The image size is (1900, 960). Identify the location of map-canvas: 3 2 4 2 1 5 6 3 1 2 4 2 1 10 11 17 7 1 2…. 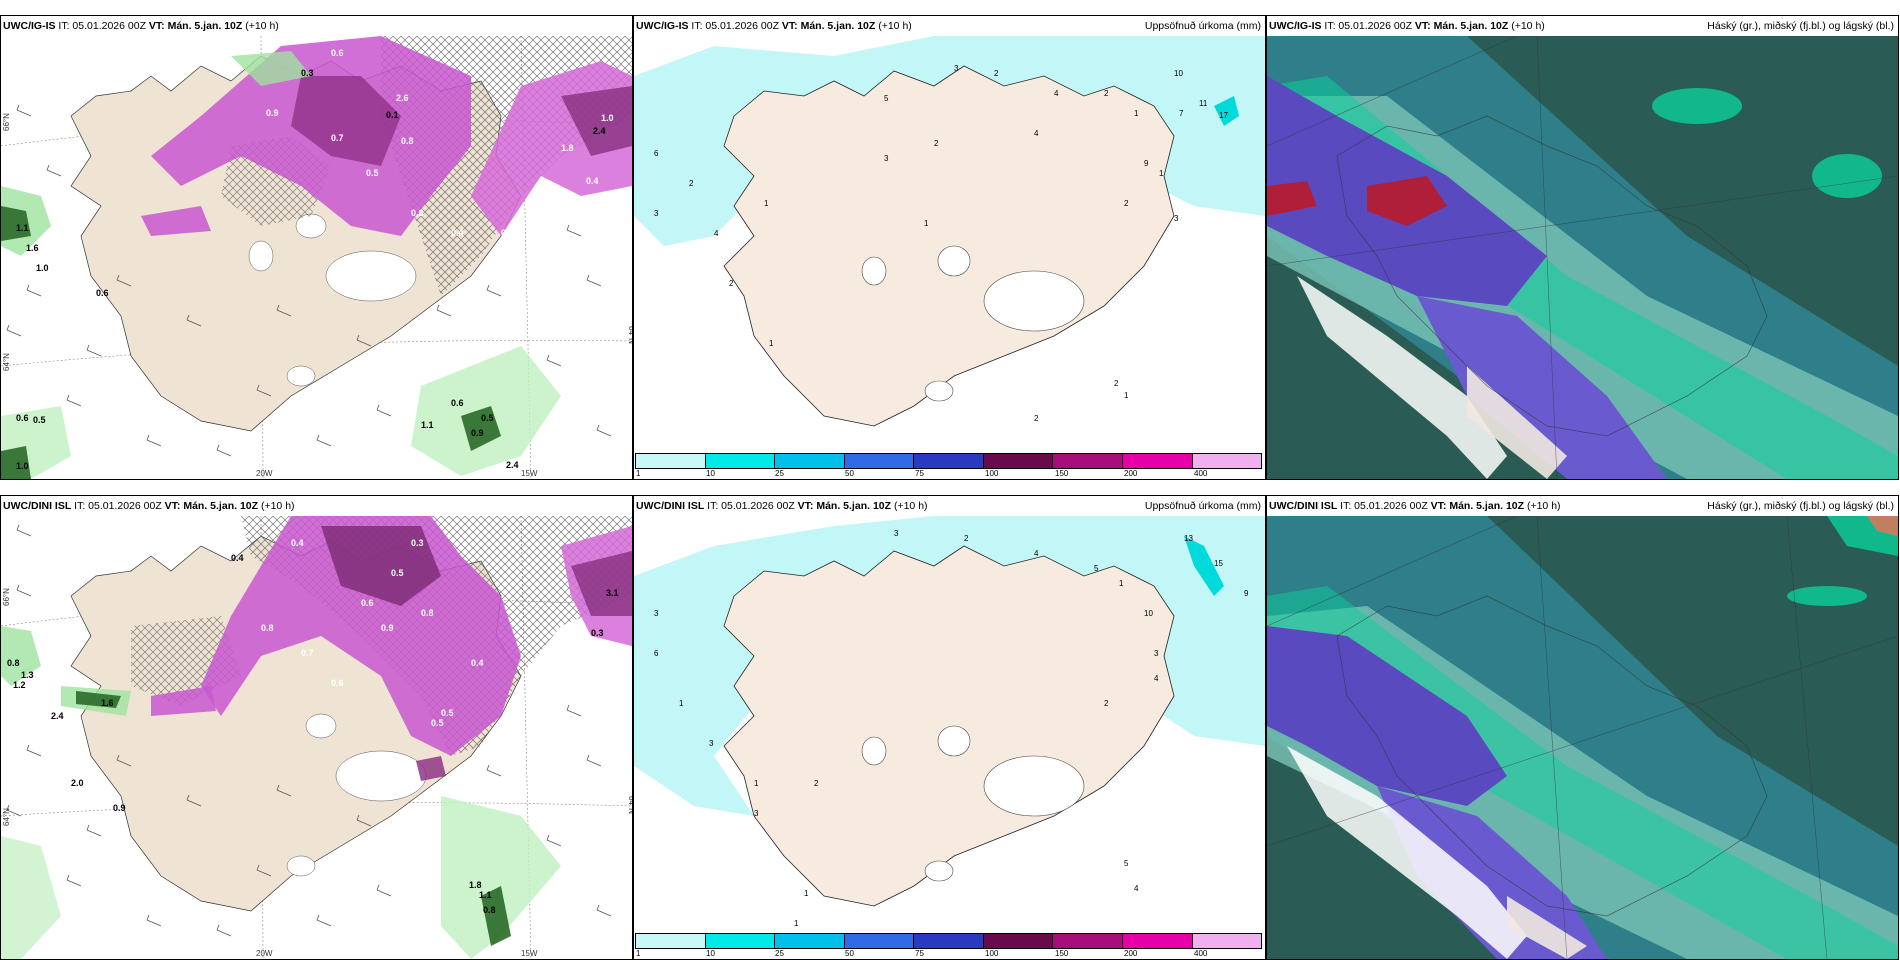
(949, 246).